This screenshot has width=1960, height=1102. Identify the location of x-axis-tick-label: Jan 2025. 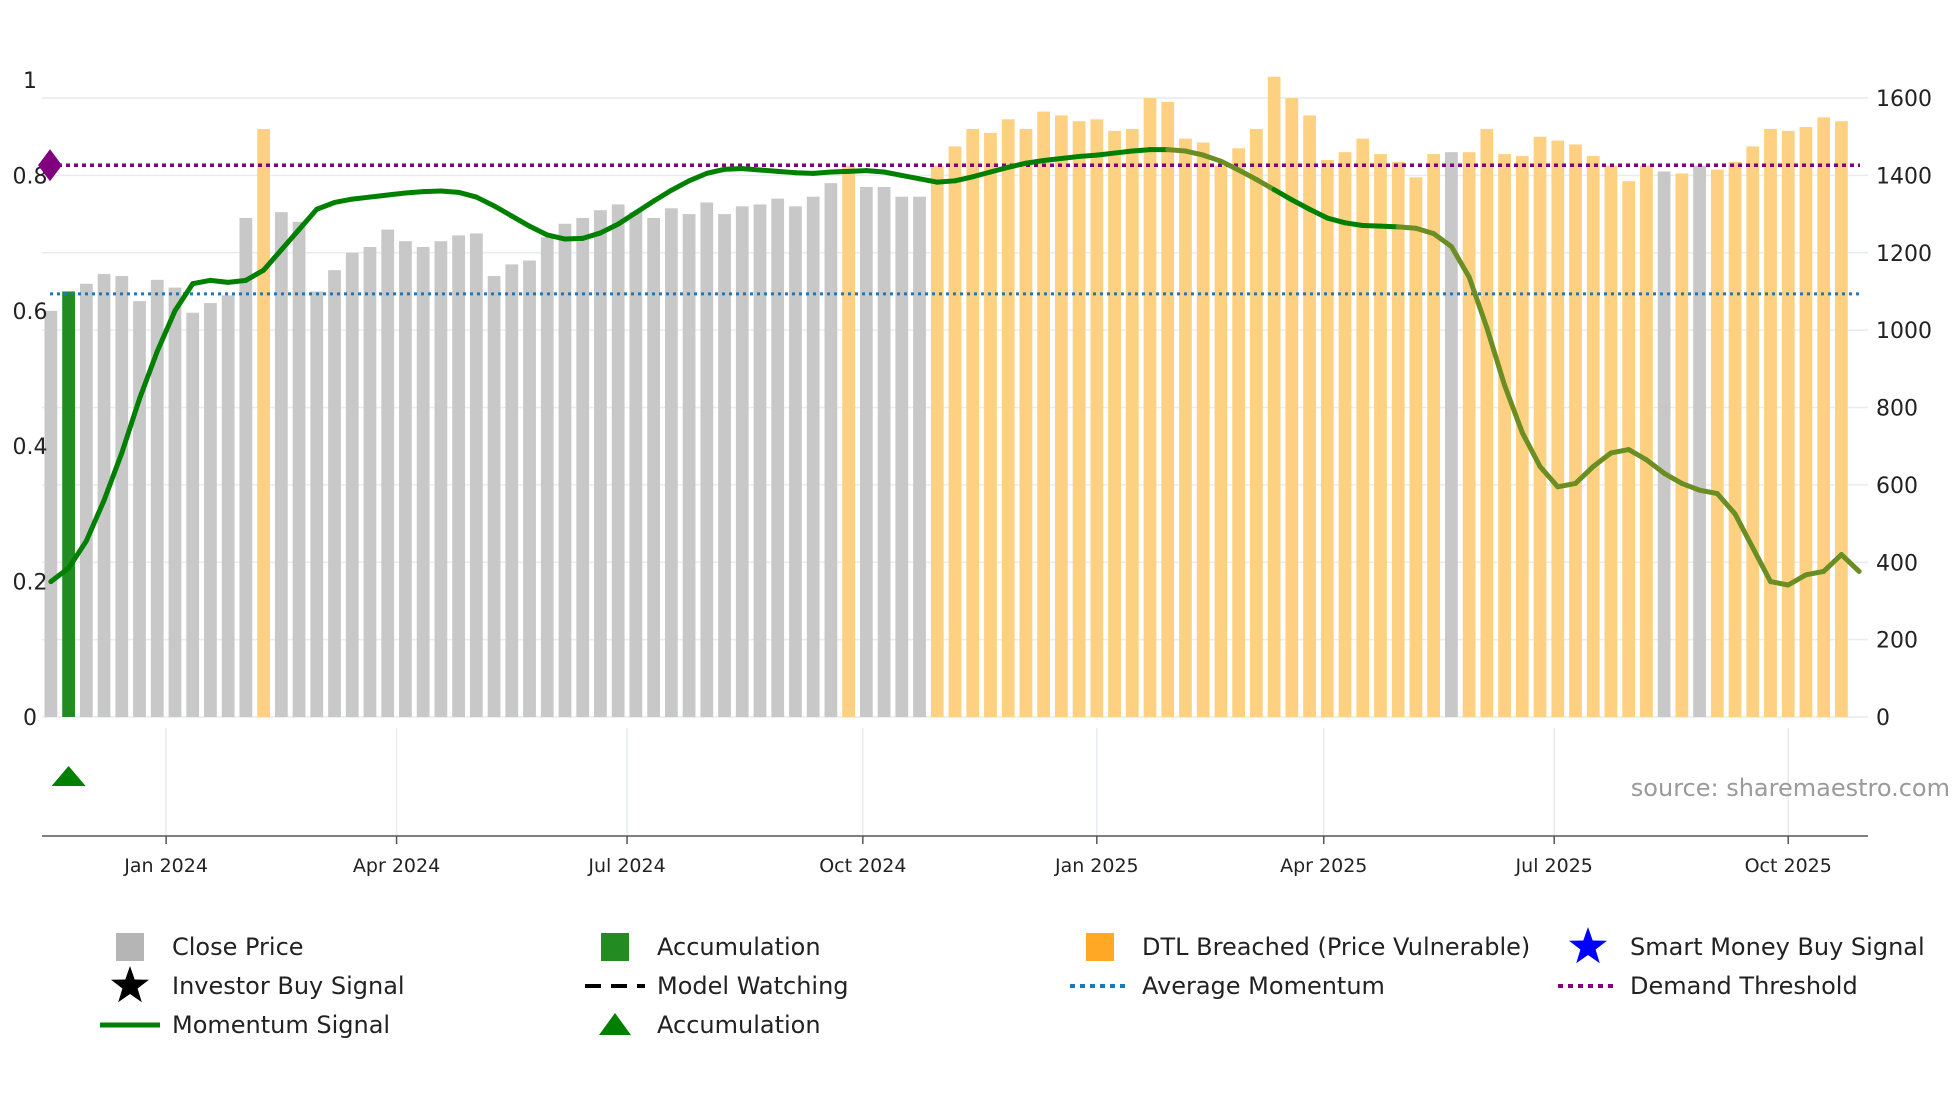
(1096, 866).